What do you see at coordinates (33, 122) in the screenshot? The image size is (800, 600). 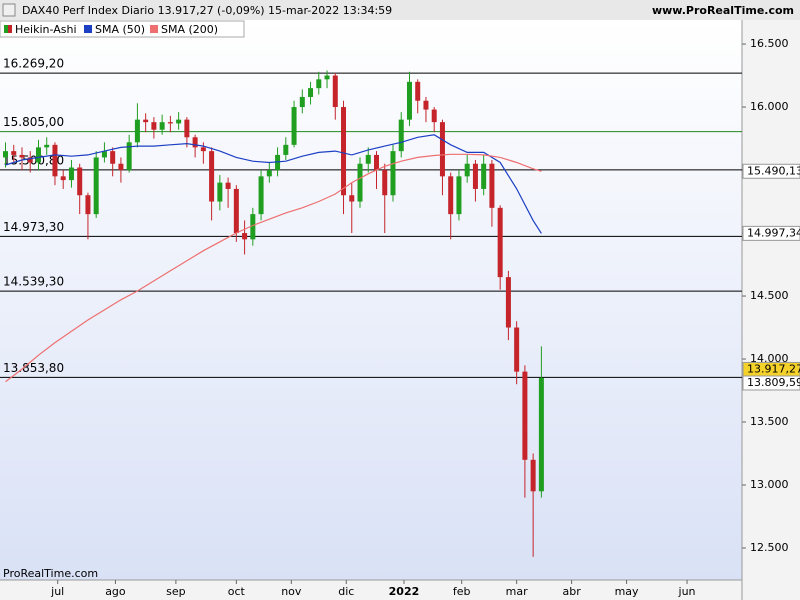 I see `level-label: 15.805,00` at bounding box center [33, 122].